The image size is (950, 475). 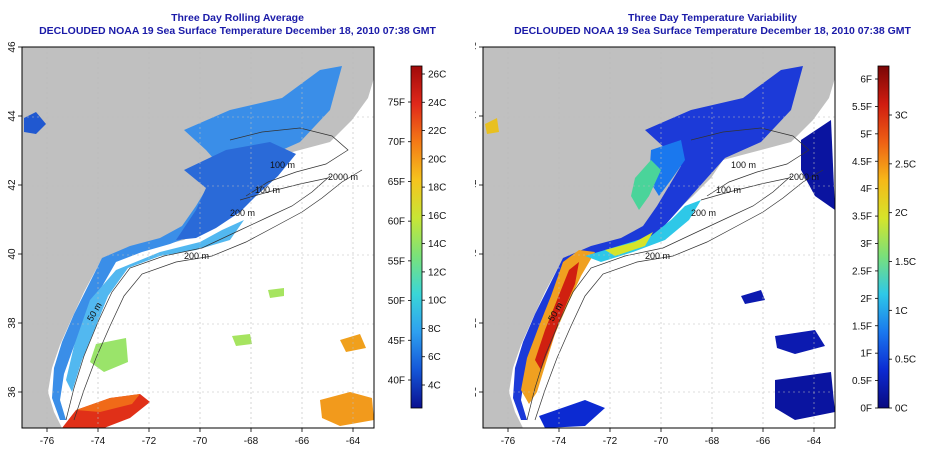 What do you see at coordinates (437, 244) in the screenshot?
I see `colorbar-celsius-label: 14C` at bounding box center [437, 244].